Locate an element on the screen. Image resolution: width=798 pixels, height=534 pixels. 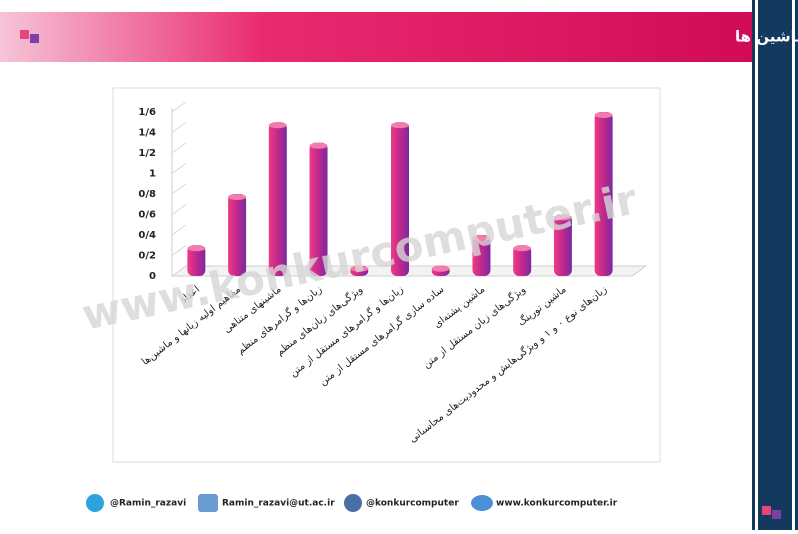
y-tick-label: 0/2 is located at coordinates (147, 256).